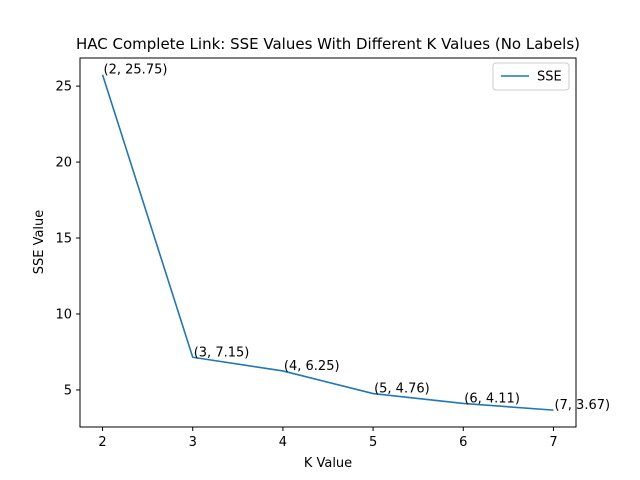 The image size is (640, 480). I want to click on x-tick-label: 7, so click(553, 442).